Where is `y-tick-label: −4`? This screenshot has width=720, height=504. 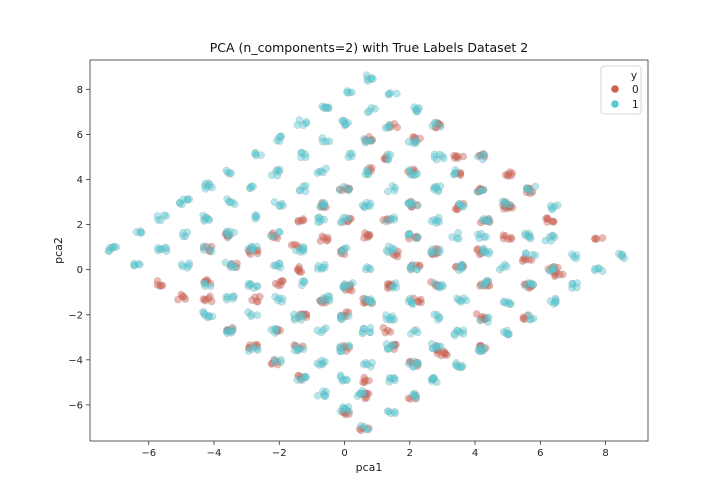 y-tick-label: −4 is located at coordinates (75, 360).